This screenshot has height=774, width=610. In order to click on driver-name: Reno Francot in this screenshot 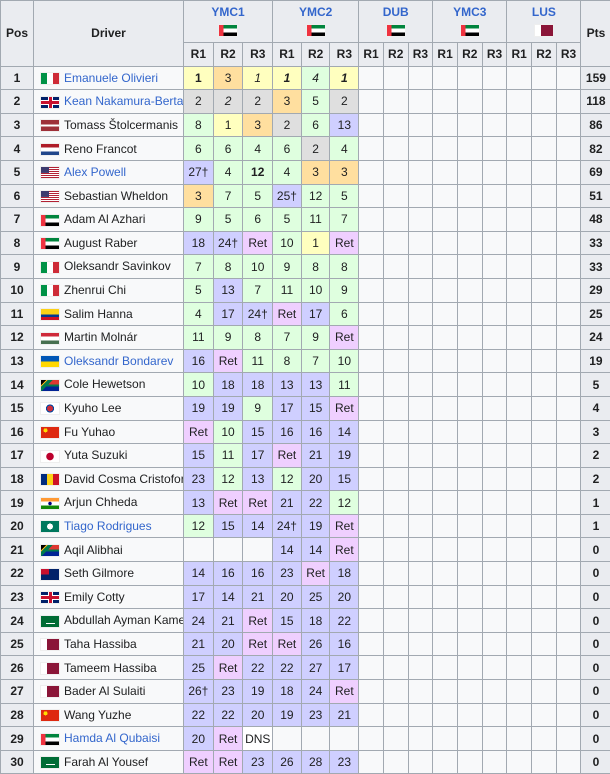, I will do `click(100, 148)`.